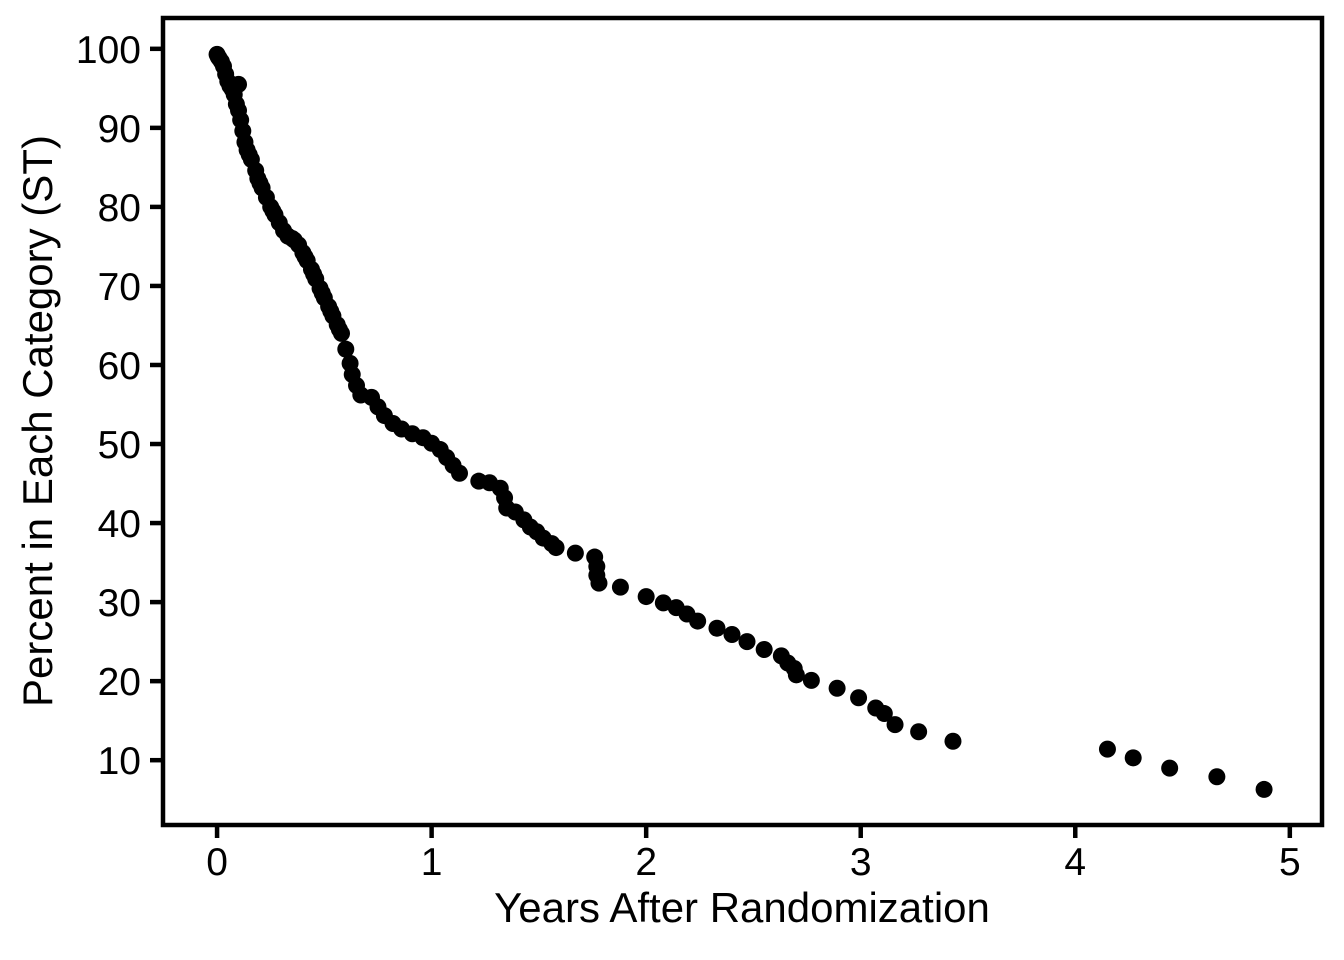  What do you see at coordinates (861, 862) in the screenshot?
I see `x-tick-label: 3` at bounding box center [861, 862].